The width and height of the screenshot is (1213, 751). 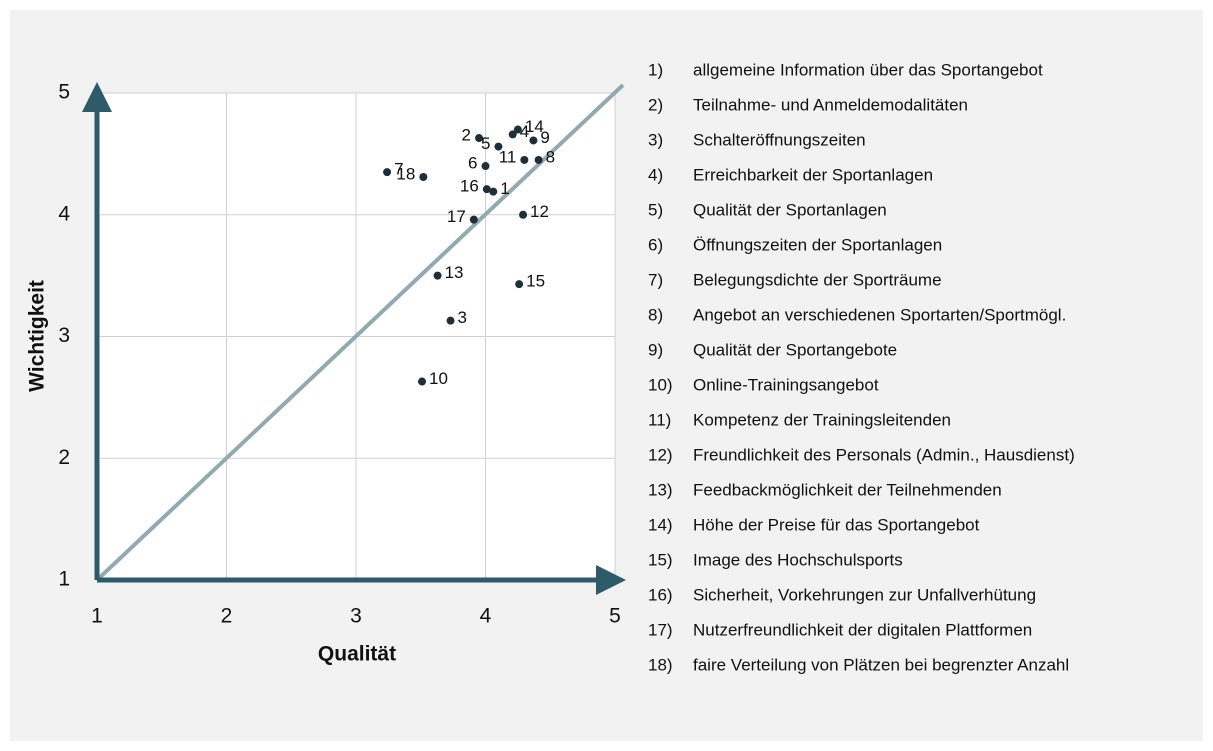 What do you see at coordinates (660, 384) in the screenshot?
I see `legend-number: 10)` at bounding box center [660, 384].